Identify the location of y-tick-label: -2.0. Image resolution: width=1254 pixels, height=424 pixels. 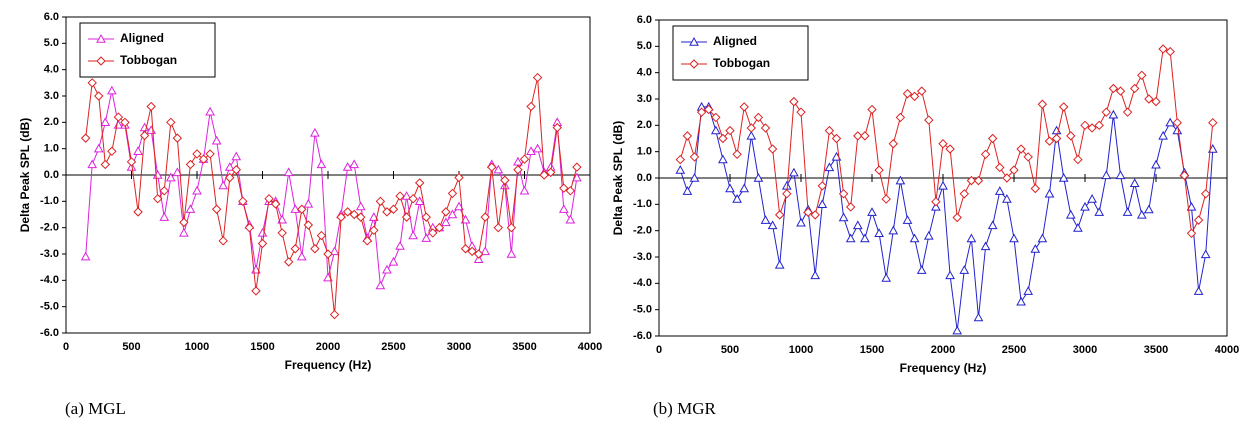
(49, 228).